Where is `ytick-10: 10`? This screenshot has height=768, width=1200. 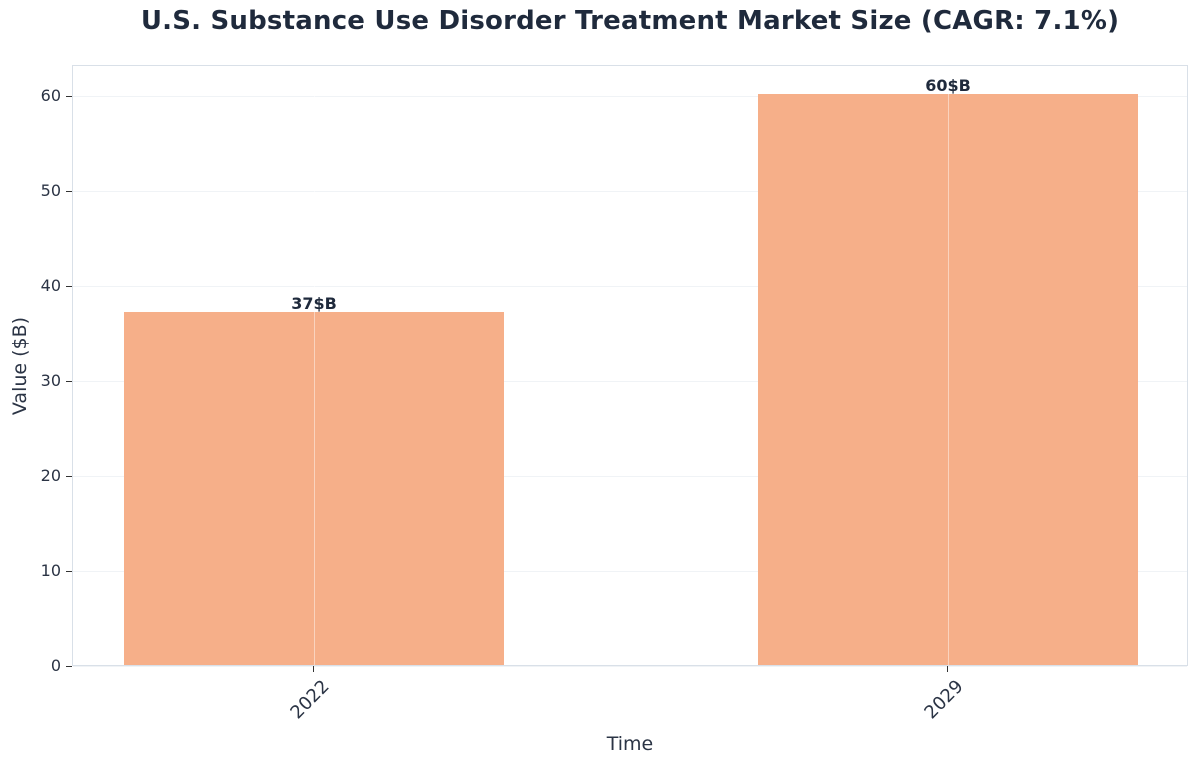 ytick-10: 10 is located at coordinates (36, 570).